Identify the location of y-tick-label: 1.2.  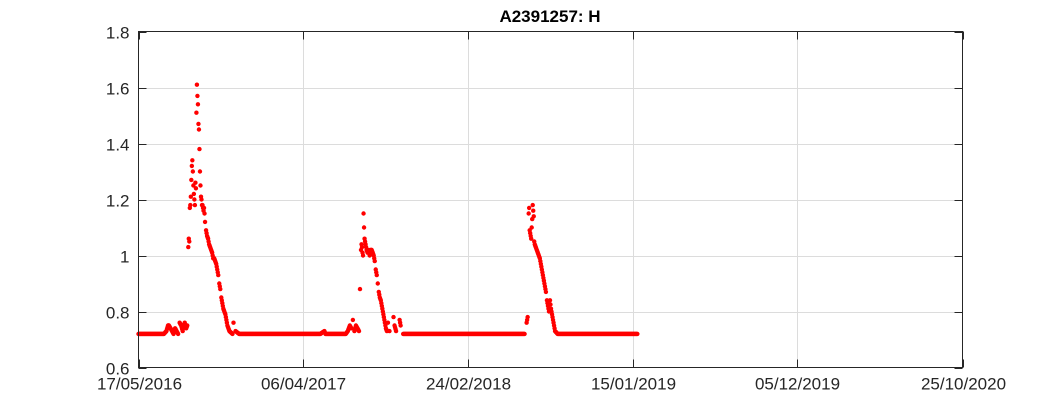
(118, 201).